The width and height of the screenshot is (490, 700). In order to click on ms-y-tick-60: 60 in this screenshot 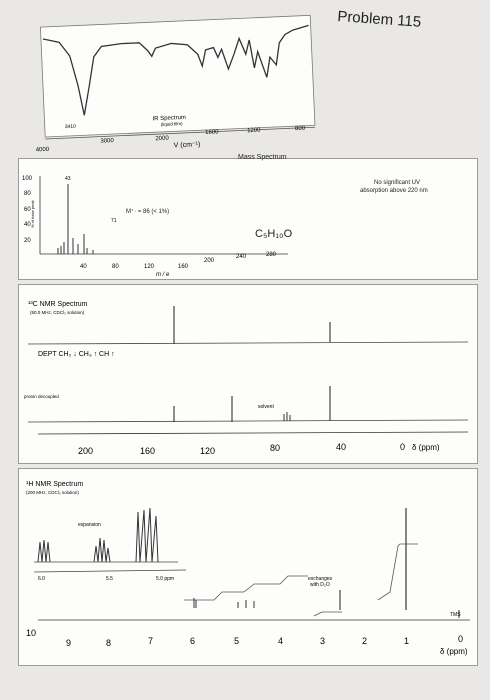, I will do `click(27, 210)`.